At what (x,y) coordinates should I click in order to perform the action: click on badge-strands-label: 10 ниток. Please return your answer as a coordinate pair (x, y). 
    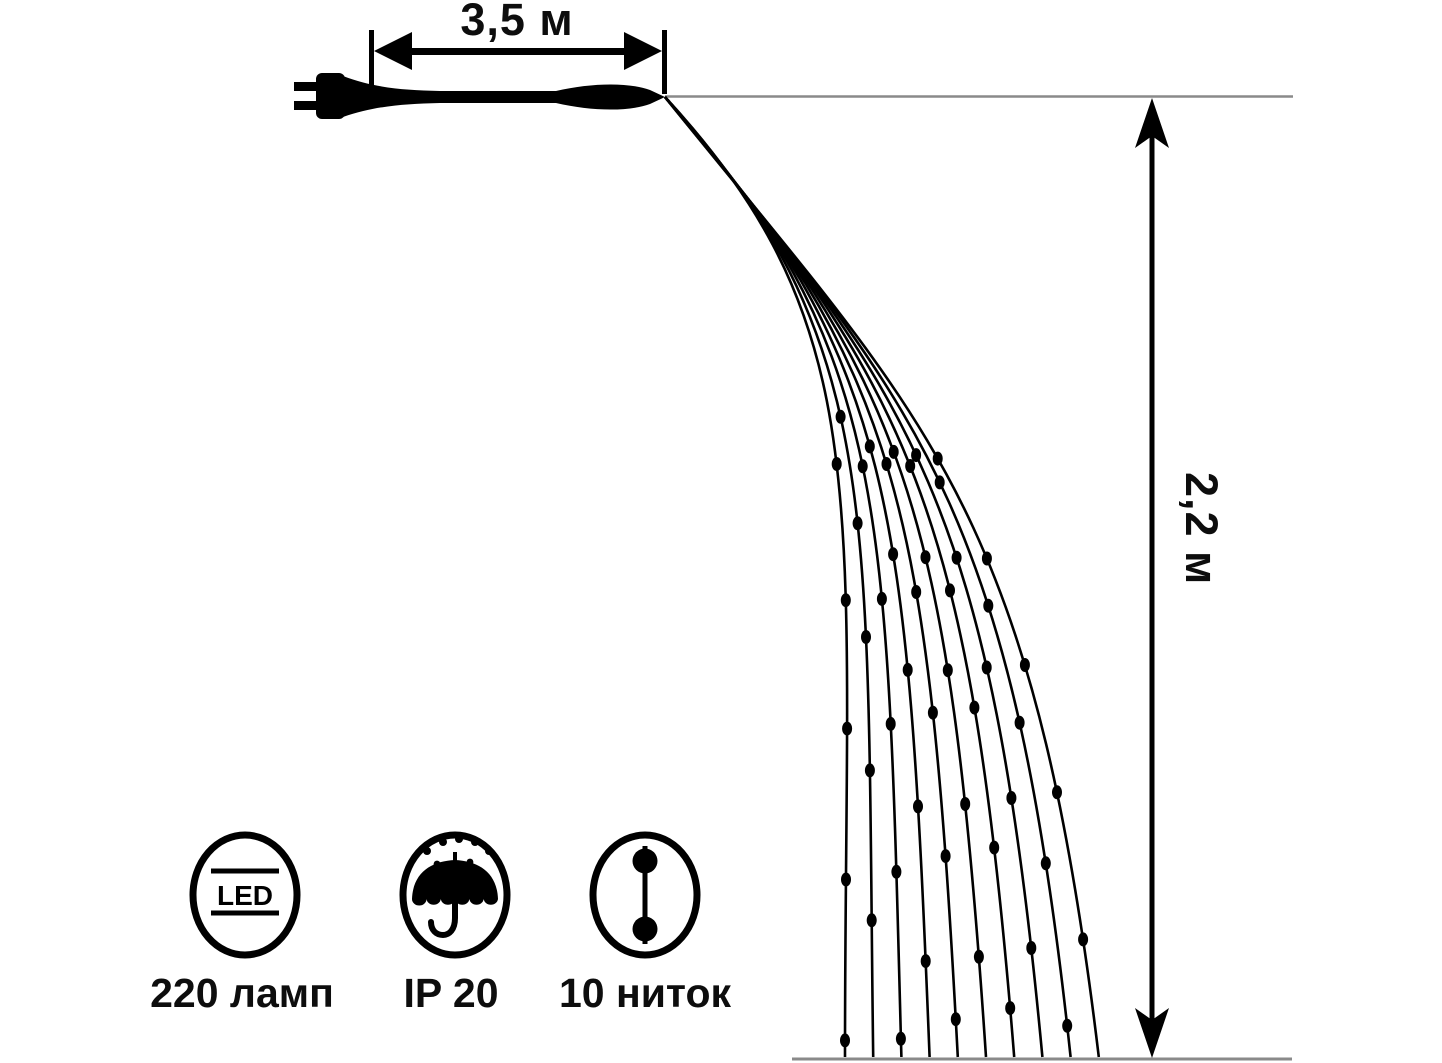
    Looking at the image, I should click on (645, 993).